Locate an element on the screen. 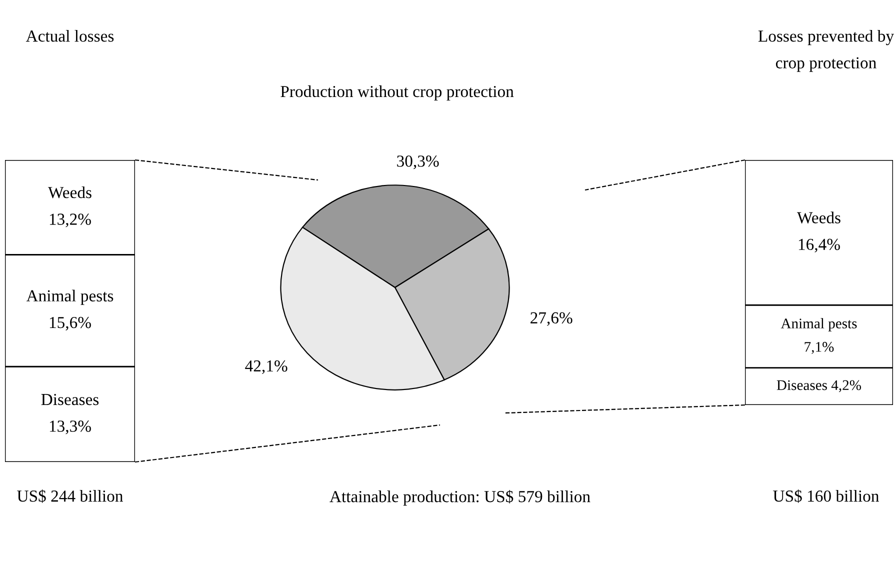 The width and height of the screenshot is (896, 562). data-label: 13,3% is located at coordinates (70, 427).